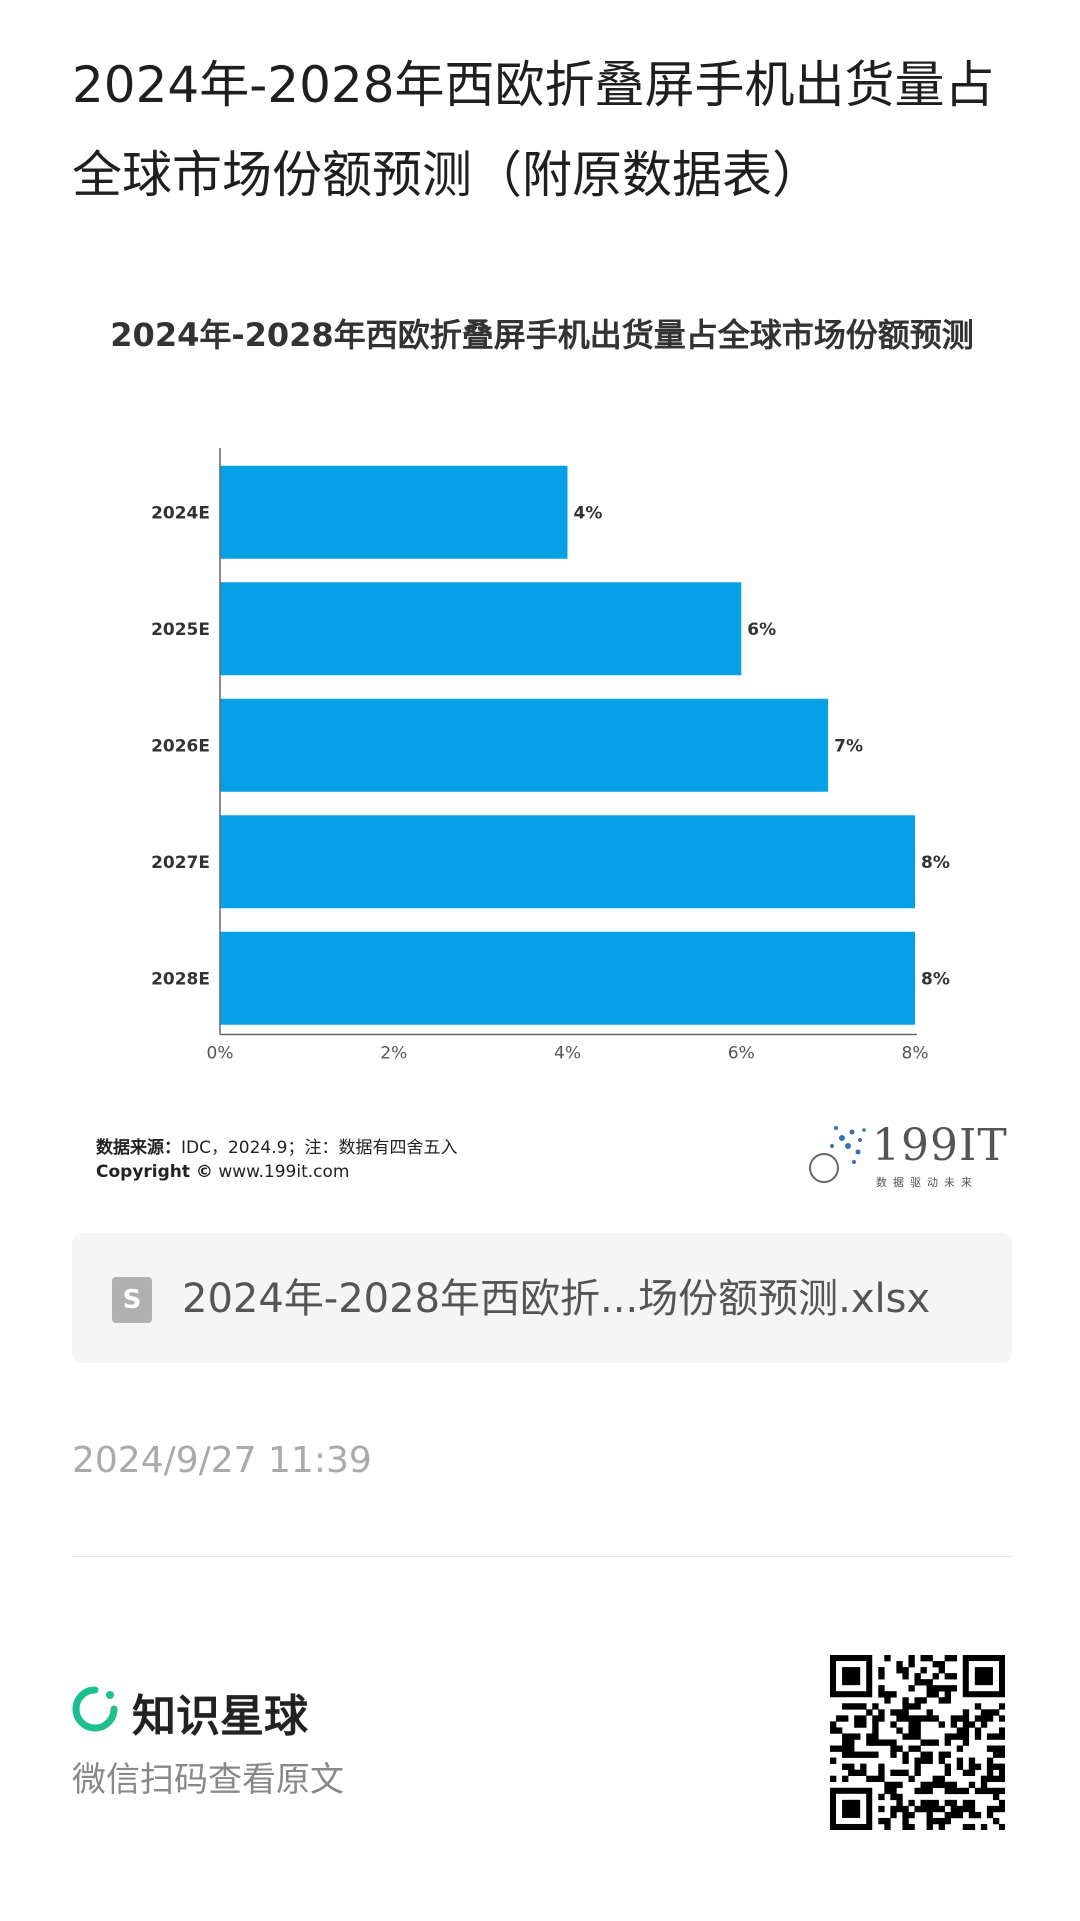  I want to click on copyright-label: Copyright ©, so click(154, 1172).